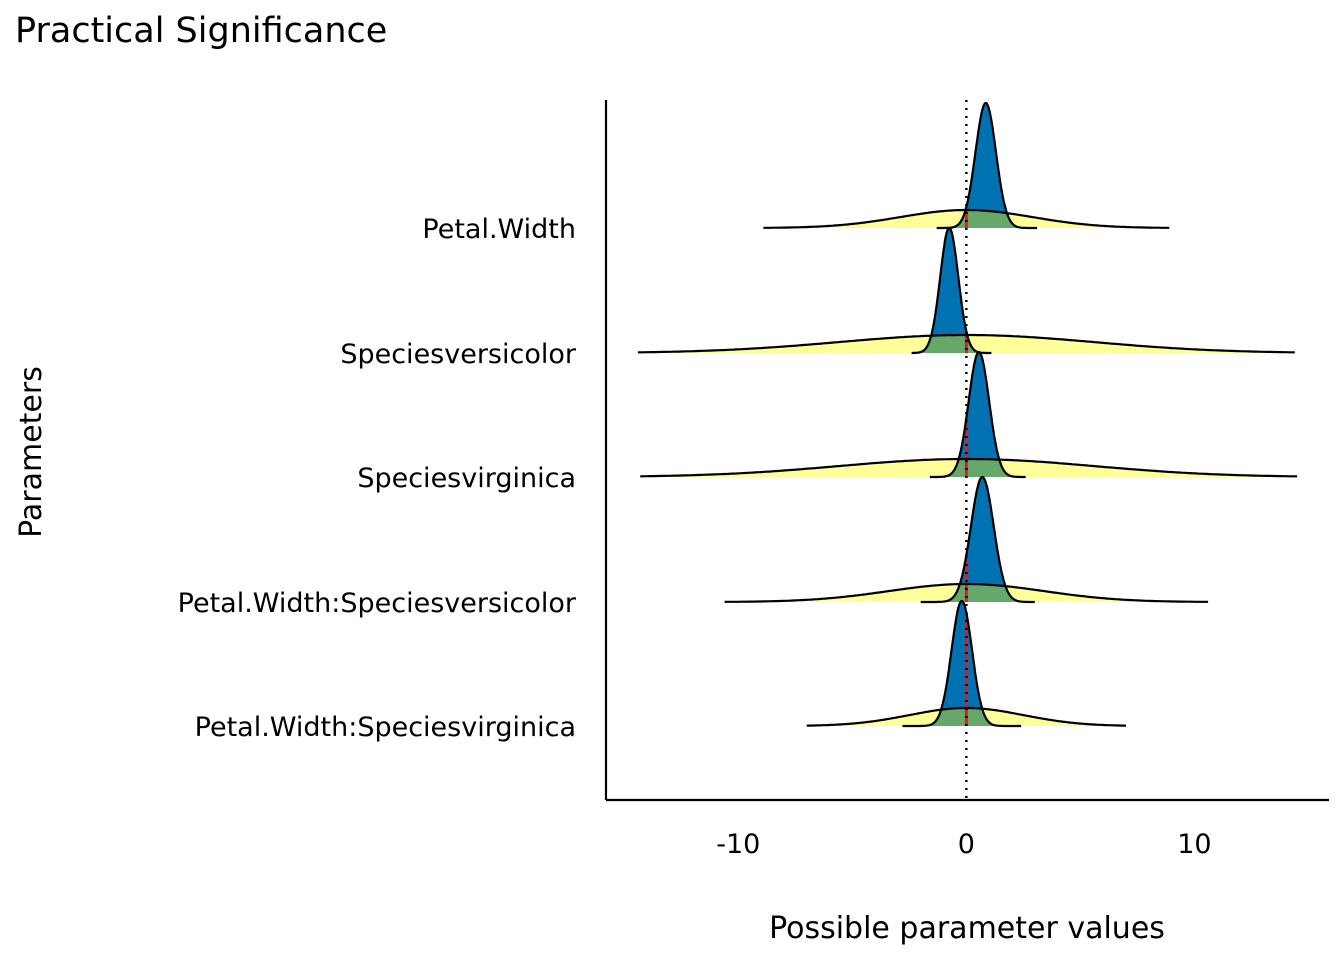 The image size is (1344, 960). Describe the element at coordinates (201, 31) in the screenshot. I see `chart-title: Practical Significance` at that location.